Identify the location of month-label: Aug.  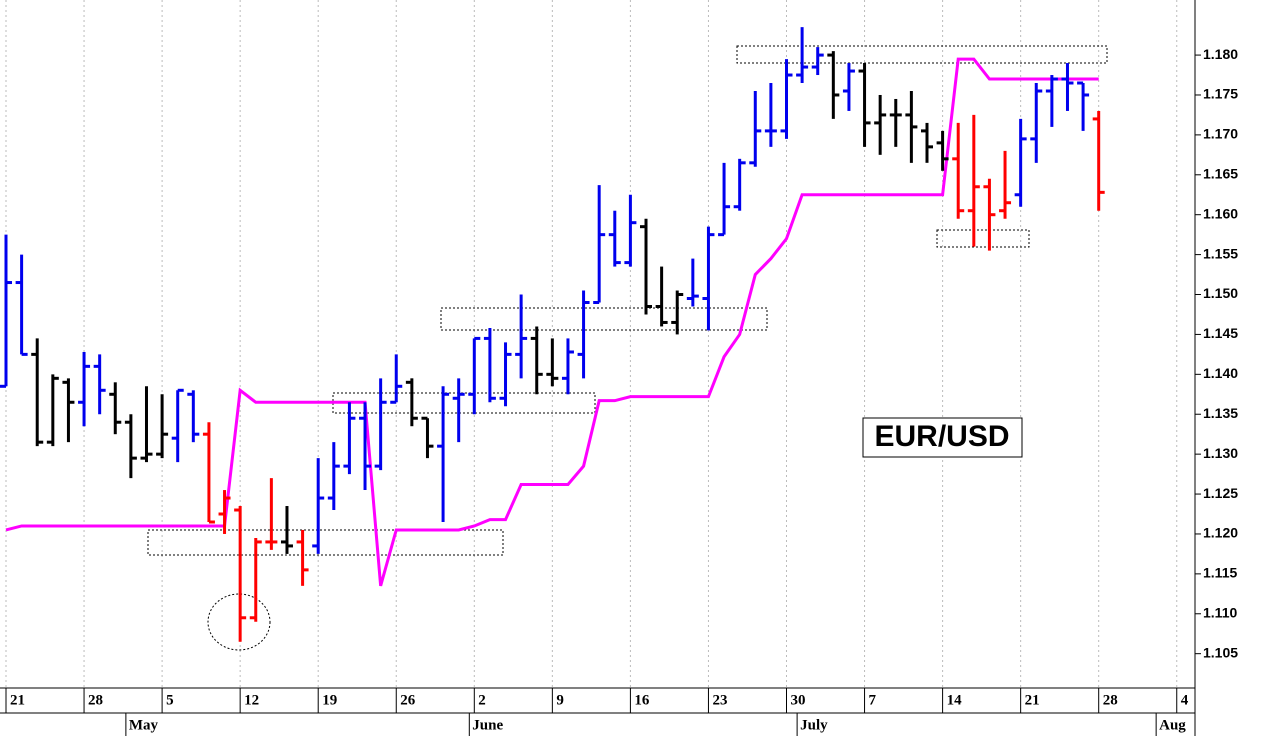
(1172, 725).